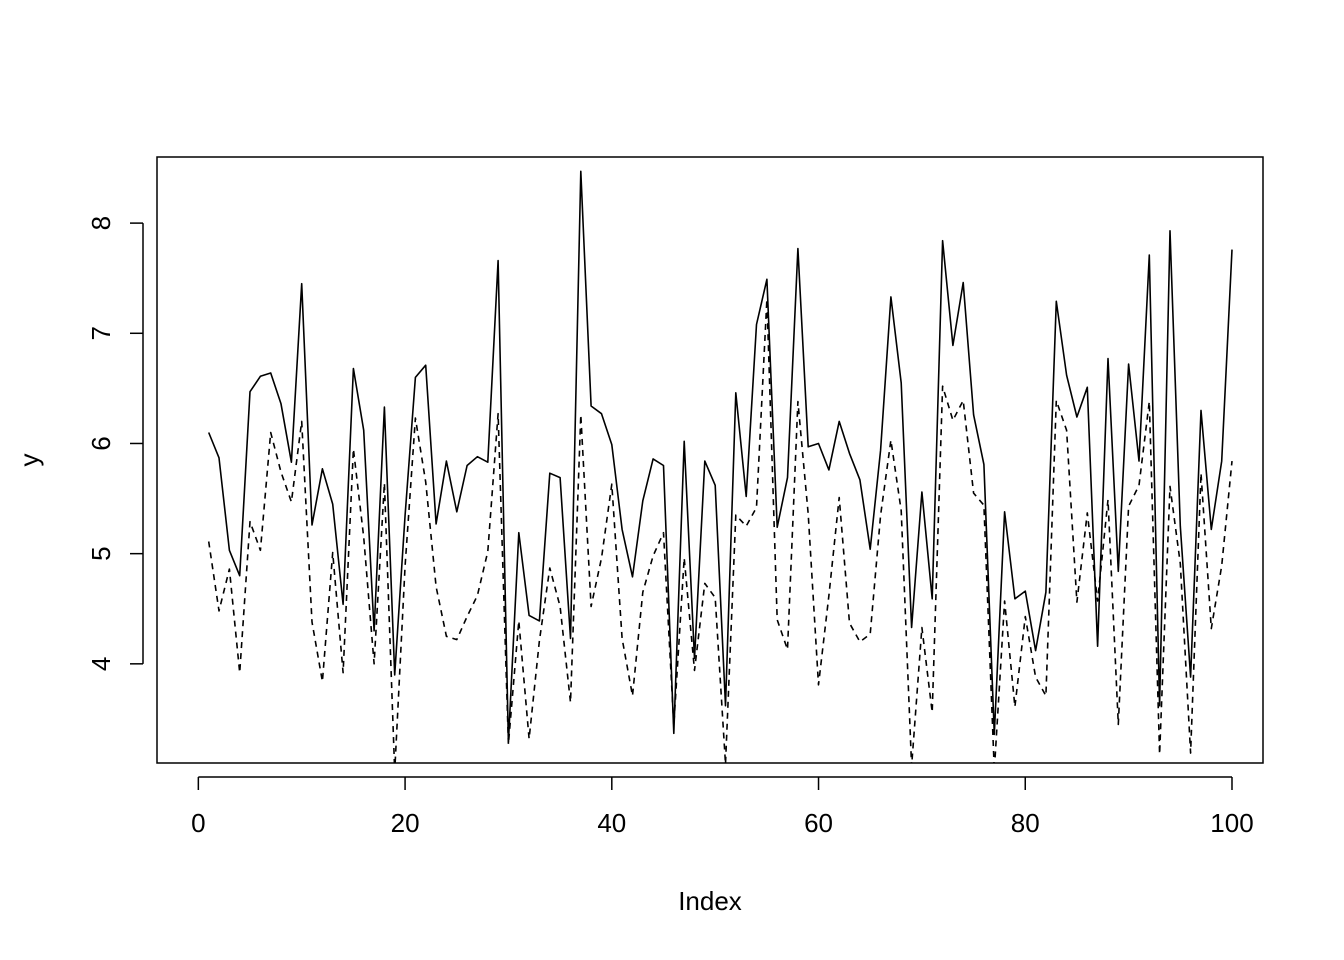  Describe the element at coordinates (818, 823) in the screenshot. I see `x-tick-label: 60` at that location.